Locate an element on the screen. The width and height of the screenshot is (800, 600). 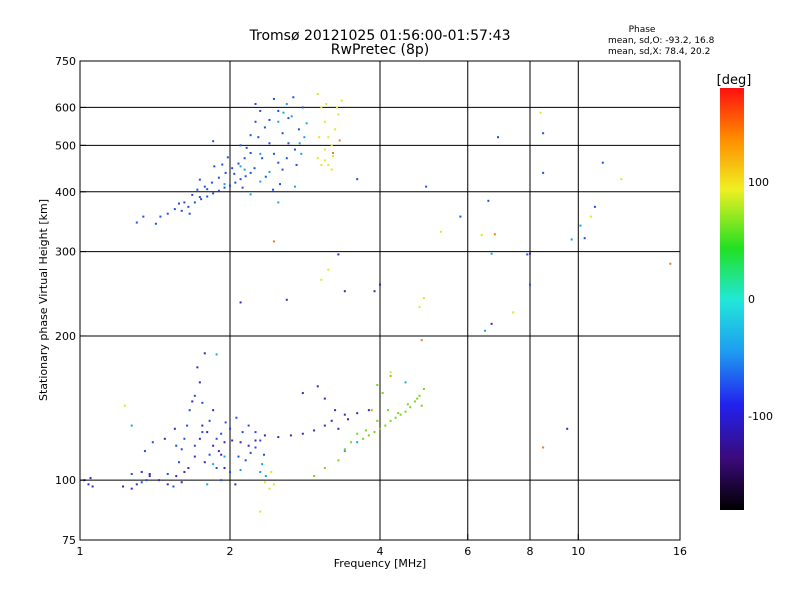
y-tick-label: 300 is located at coordinates (65, 252).